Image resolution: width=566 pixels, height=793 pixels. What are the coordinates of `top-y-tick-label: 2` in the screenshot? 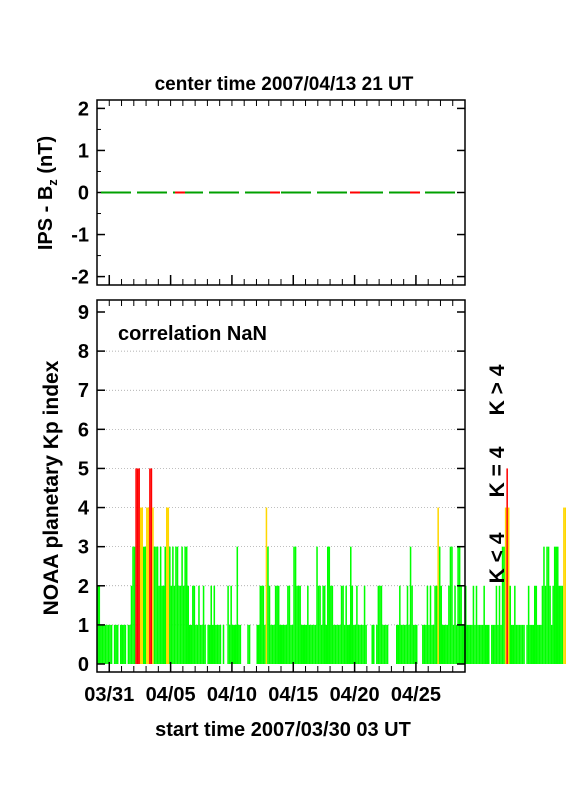 It's located at (83, 109).